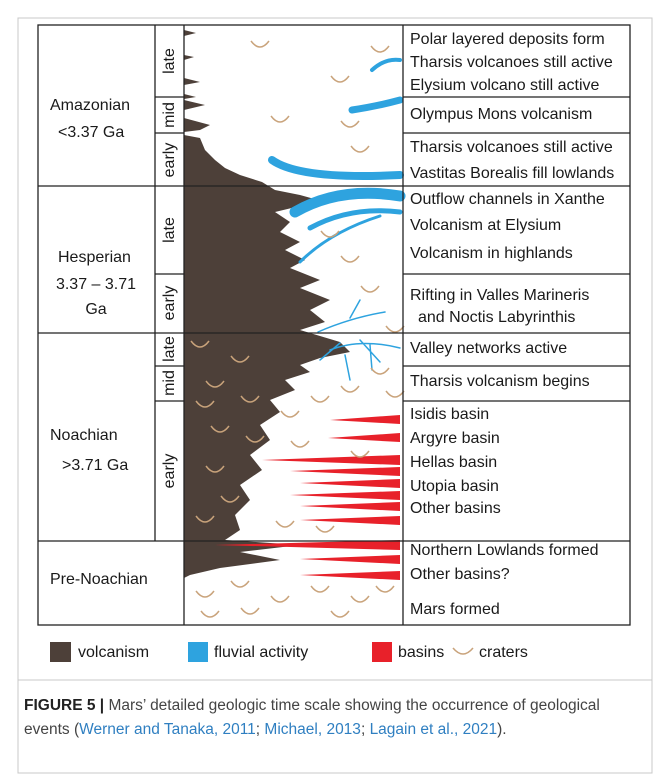 The height and width of the screenshot is (779, 670). What do you see at coordinates (454, 486) in the screenshot?
I see `event-label: Utopia basin` at bounding box center [454, 486].